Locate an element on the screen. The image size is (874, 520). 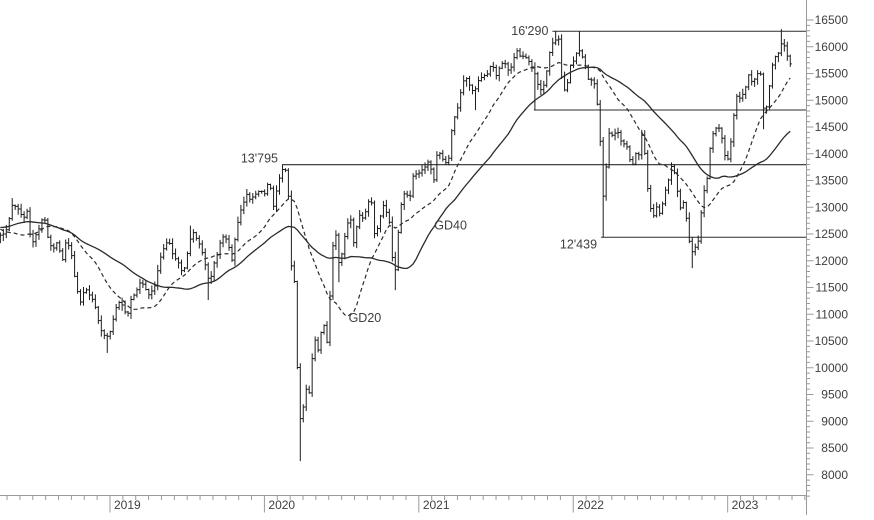
y-axis-label-9500: 9500 is located at coordinates (834, 395).